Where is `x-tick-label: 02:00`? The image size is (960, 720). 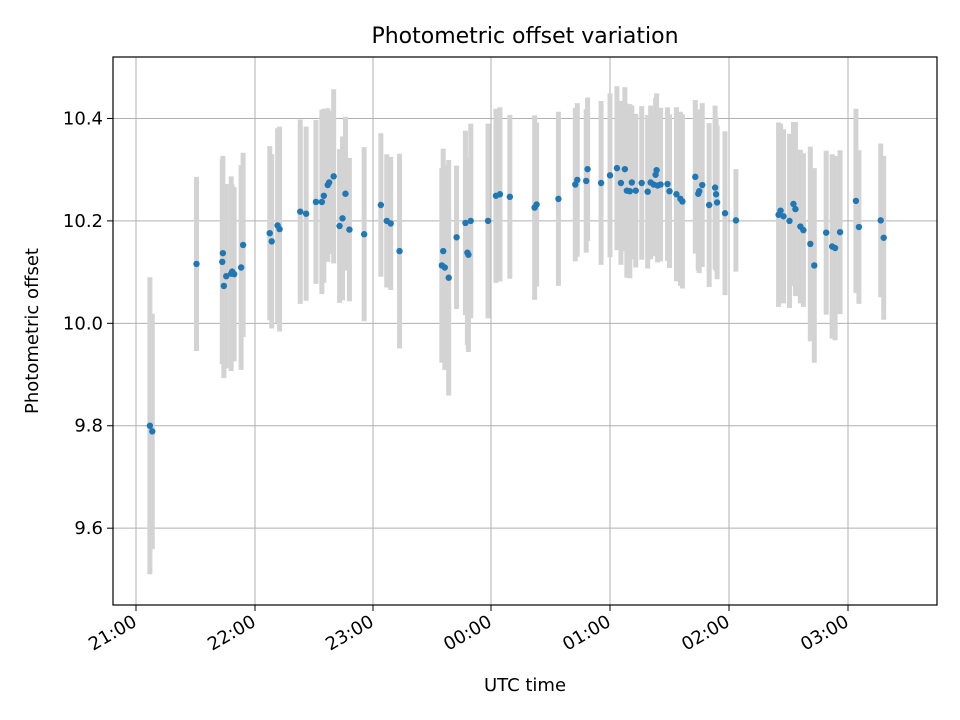
x-tick-label: 02:00 is located at coordinates (705, 633).